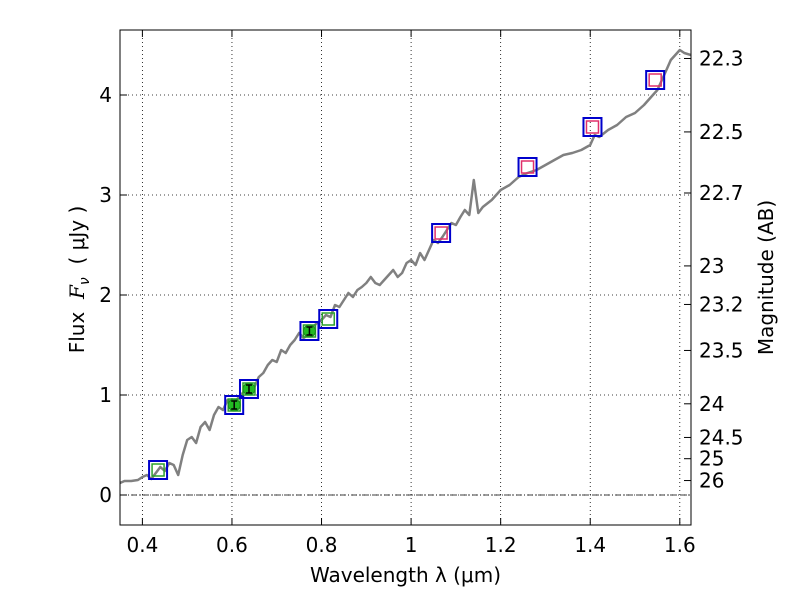 This screenshot has height=600, width=800. Describe the element at coordinates (105, 395) in the screenshot. I see `y-tick-label: 1` at that location.